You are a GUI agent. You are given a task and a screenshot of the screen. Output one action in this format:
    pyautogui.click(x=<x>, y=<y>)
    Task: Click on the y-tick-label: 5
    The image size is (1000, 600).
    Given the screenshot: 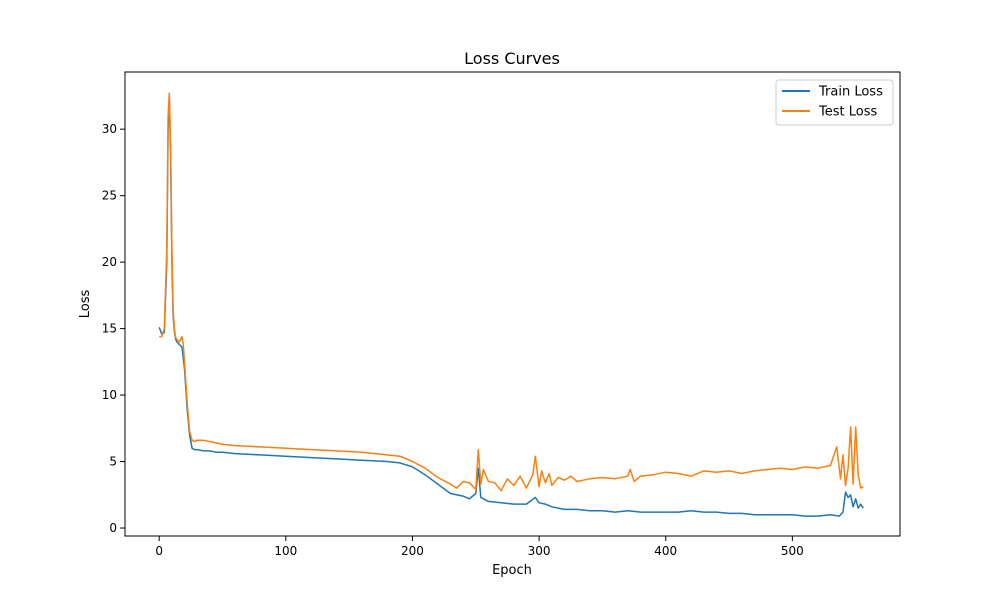 What is the action you would take?
    pyautogui.click(x=113, y=462)
    